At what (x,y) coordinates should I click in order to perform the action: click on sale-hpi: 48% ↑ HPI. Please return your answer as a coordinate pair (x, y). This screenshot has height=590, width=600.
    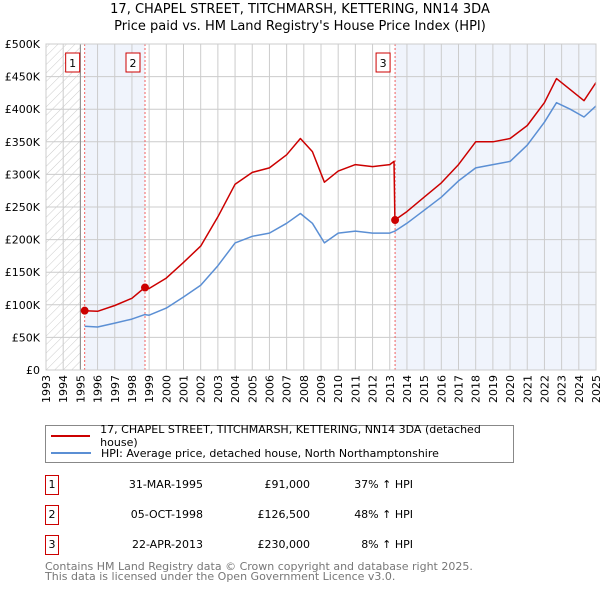
    Looking at the image, I should click on (383, 514).